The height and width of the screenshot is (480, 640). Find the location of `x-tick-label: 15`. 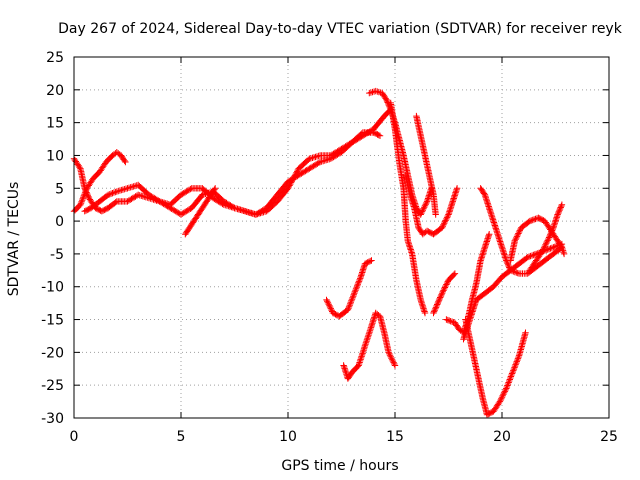

x-tick-label: 15 is located at coordinates (395, 437).